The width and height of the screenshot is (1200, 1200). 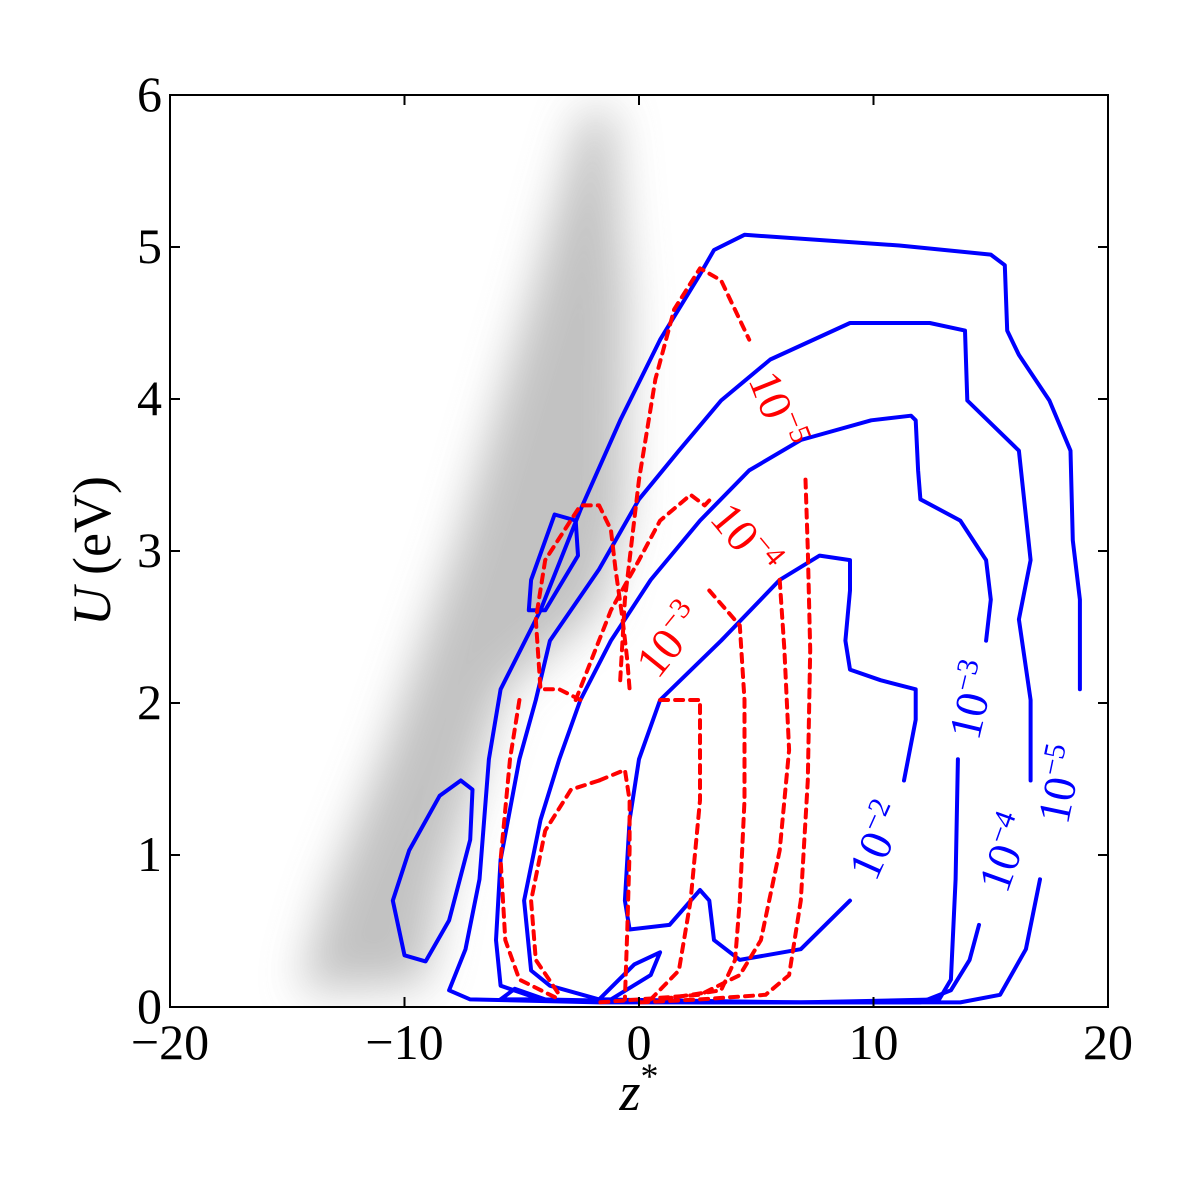 I want to click on y-tick-label: 6, so click(x=149, y=94).